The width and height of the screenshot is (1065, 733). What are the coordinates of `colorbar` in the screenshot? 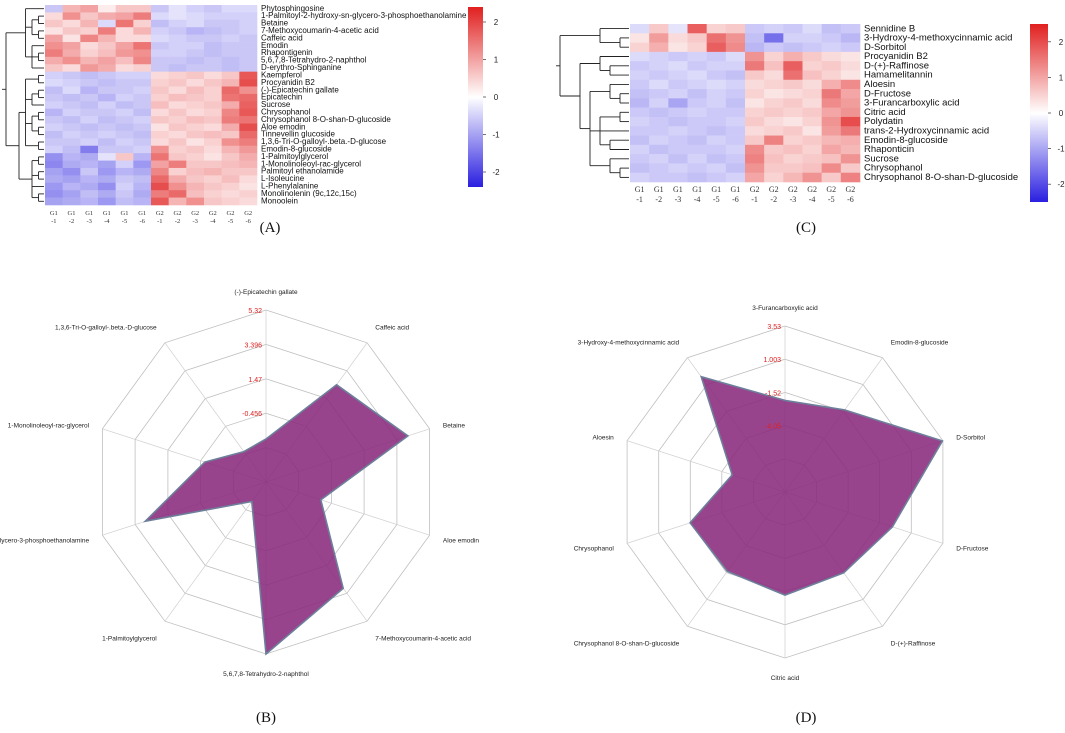 It's located at (475, 97).